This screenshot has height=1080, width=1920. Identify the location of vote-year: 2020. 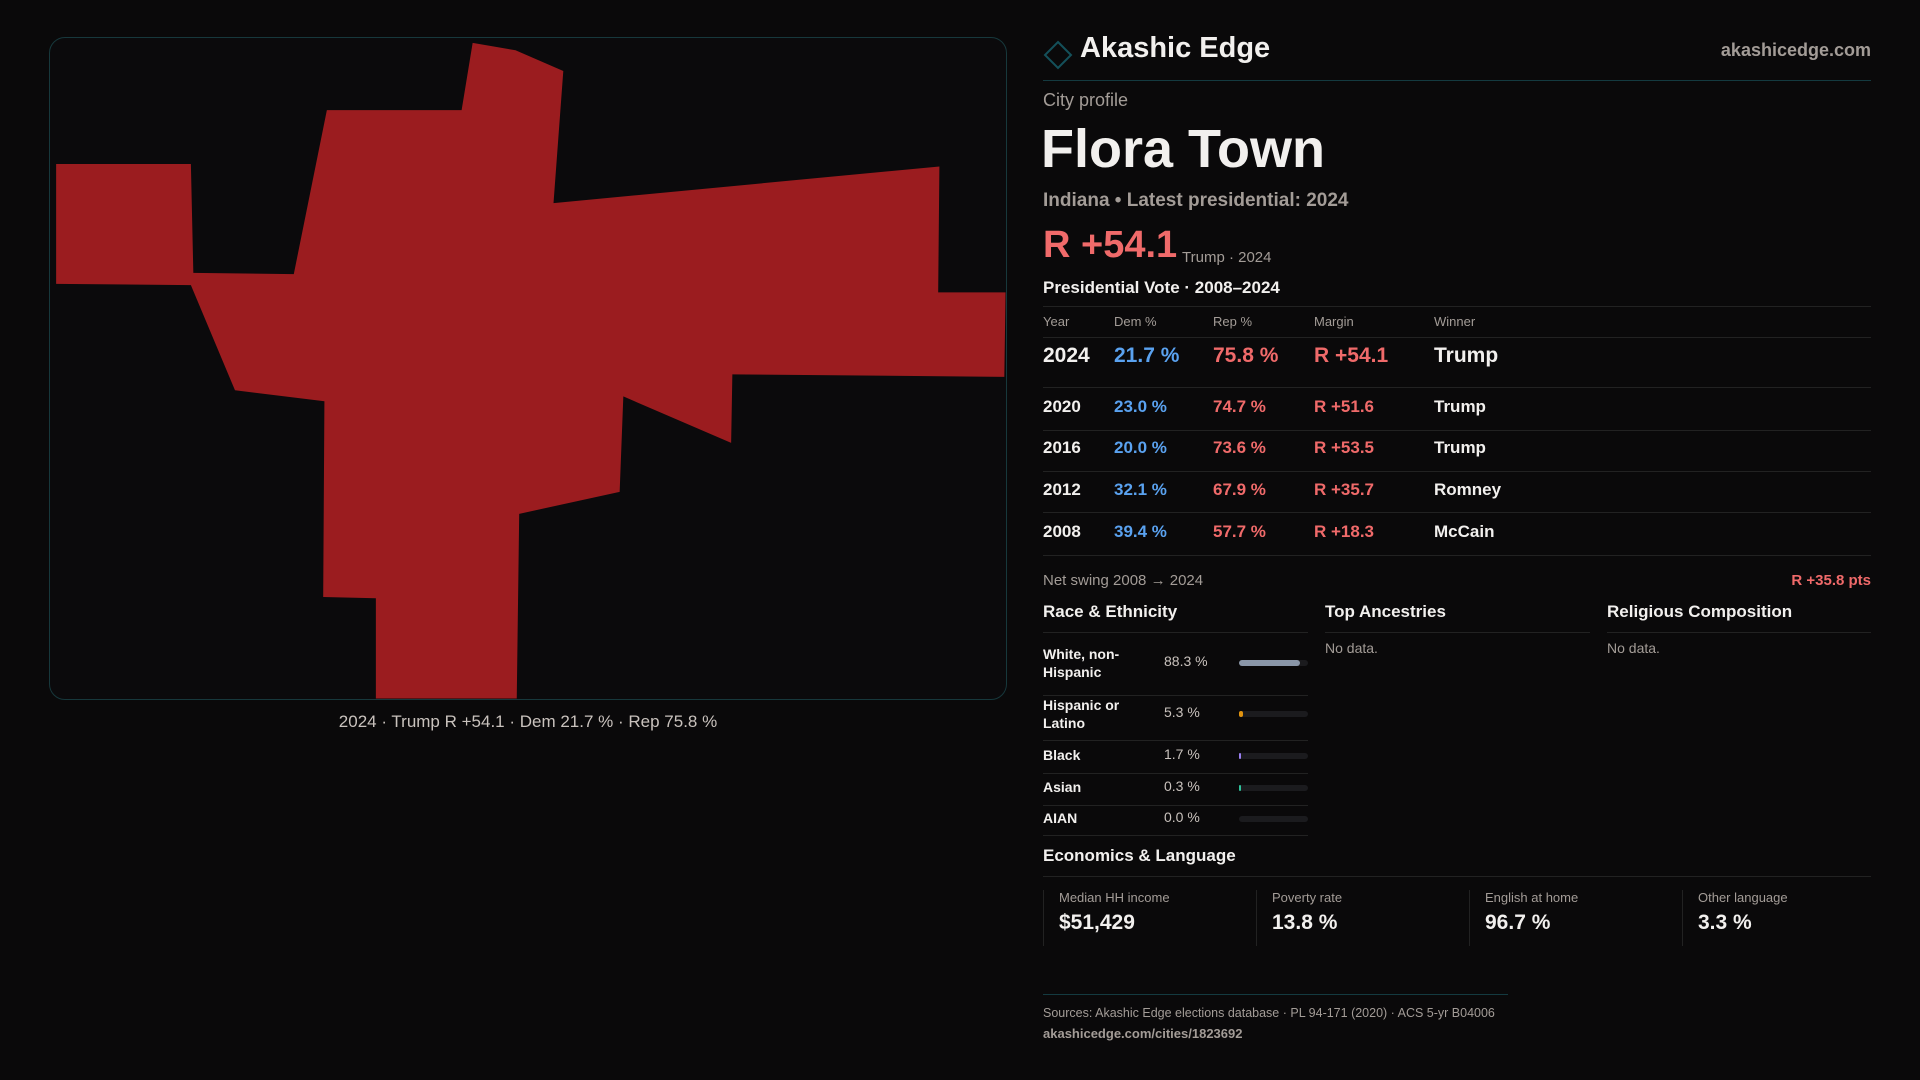
(1062, 406).